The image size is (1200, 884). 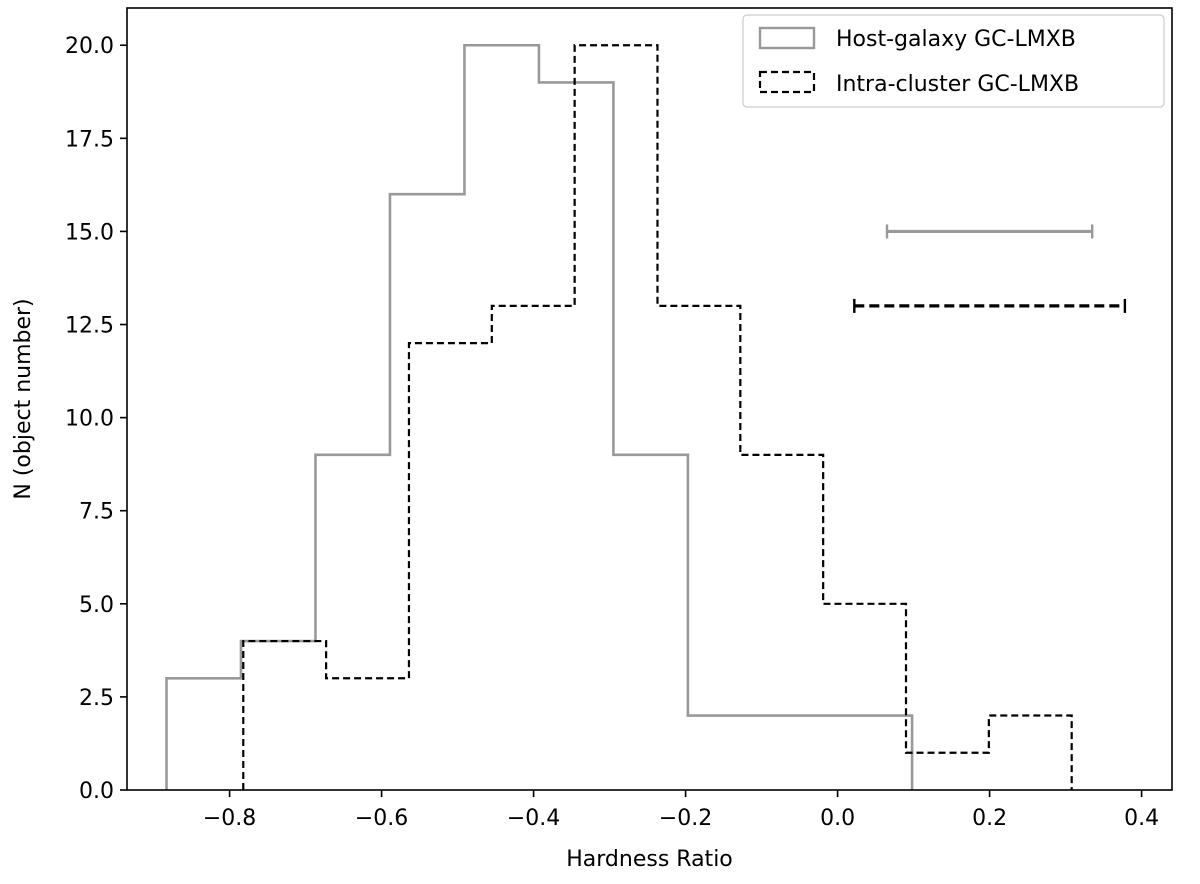 What do you see at coordinates (787, 38) in the screenshot?
I see `legend-swatch-host-galaxy` at bounding box center [787, 38].